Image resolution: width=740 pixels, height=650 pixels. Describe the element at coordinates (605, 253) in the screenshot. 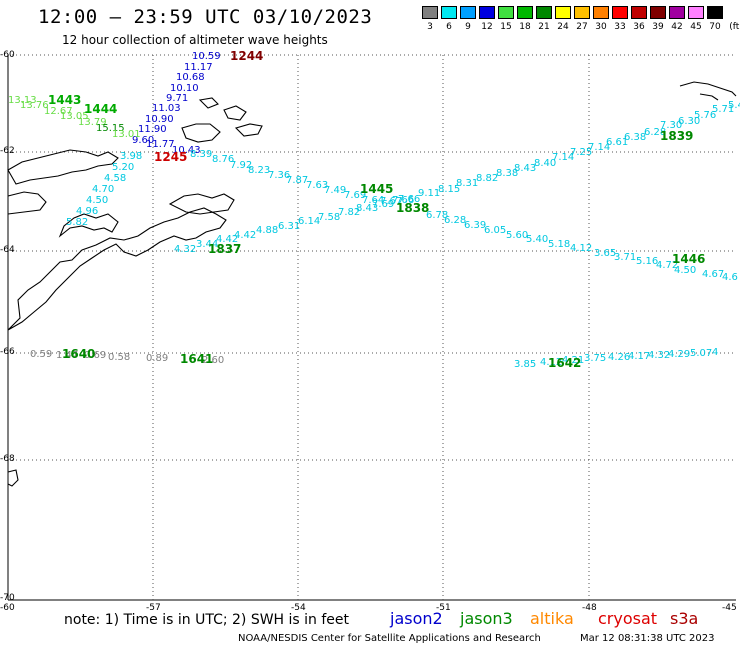

I see `wave-height-value: 3.65` at that location.